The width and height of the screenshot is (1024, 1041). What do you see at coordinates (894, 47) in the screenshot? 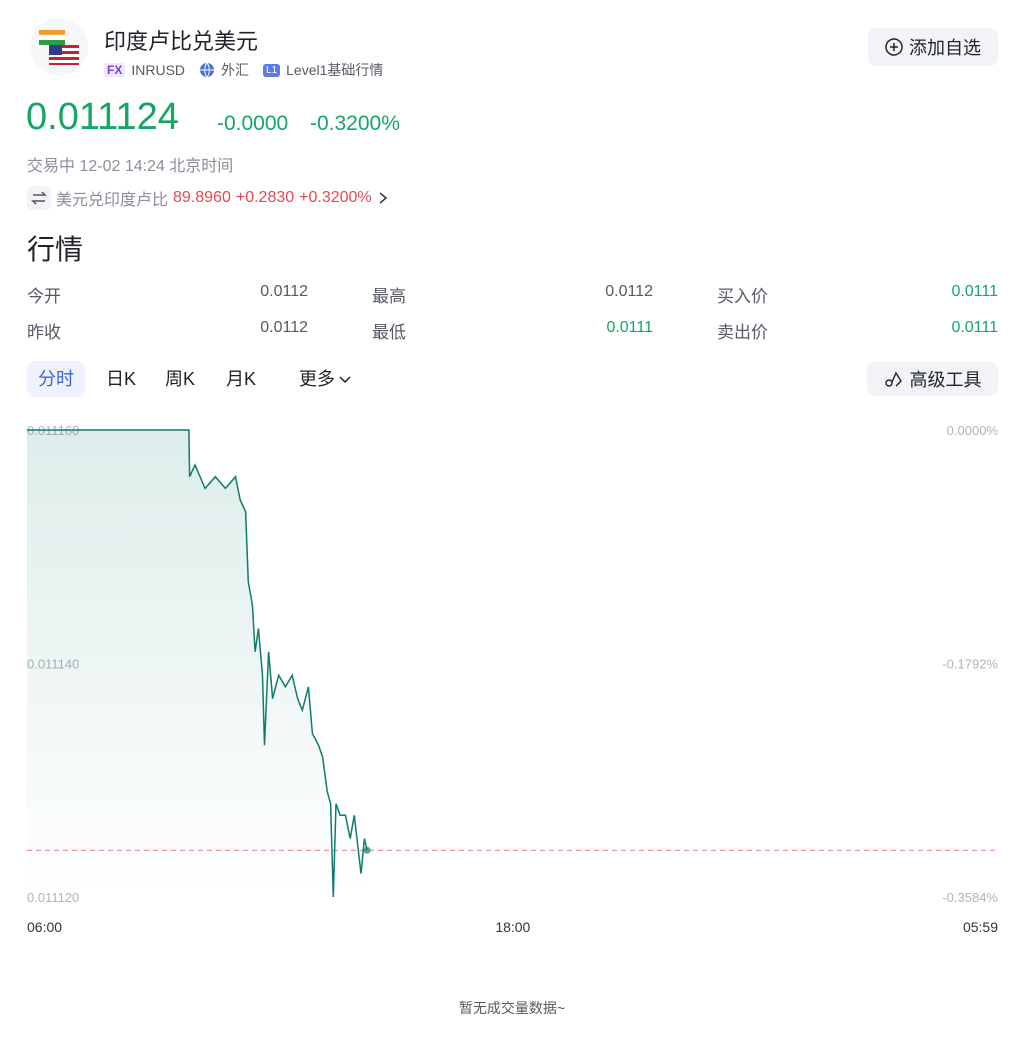
I see `plus-icon` at bounding box center [894, 47].